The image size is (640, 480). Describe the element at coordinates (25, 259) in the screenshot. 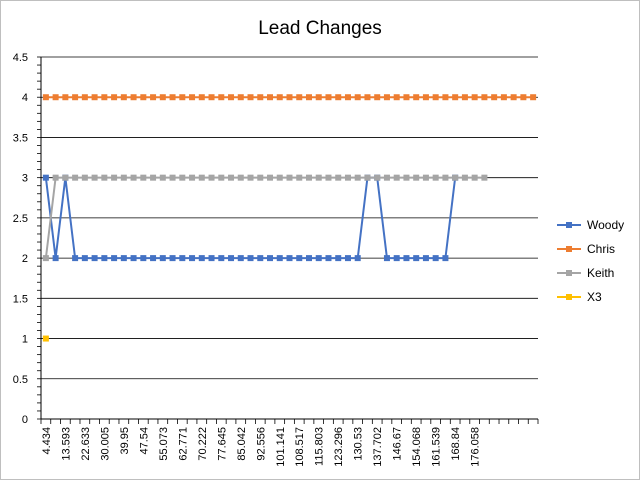

I see `y-tick-label: 2` at that location.